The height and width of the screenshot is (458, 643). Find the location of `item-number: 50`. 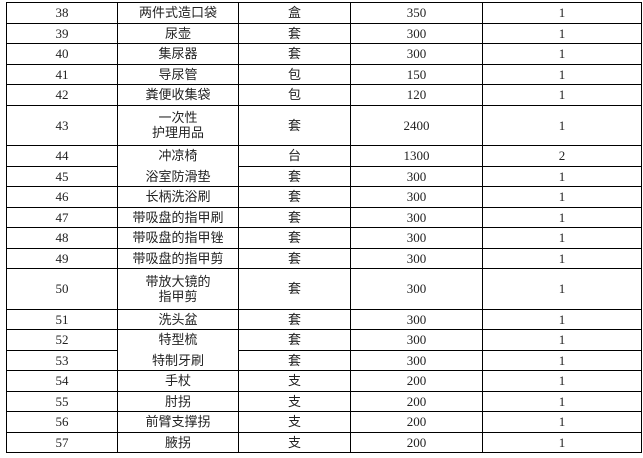

item-number: 50 is located at coordinates (62, 289).